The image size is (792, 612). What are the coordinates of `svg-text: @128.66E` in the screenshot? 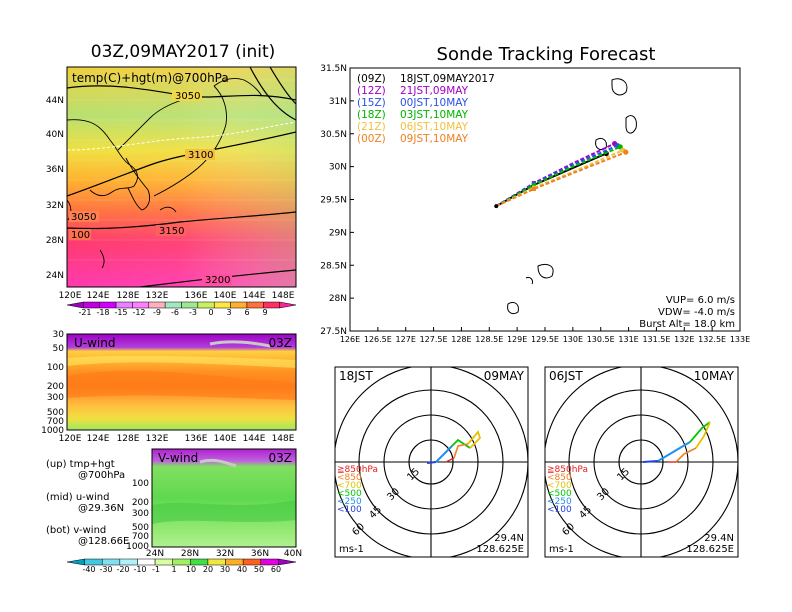 It's located at (103, 541).